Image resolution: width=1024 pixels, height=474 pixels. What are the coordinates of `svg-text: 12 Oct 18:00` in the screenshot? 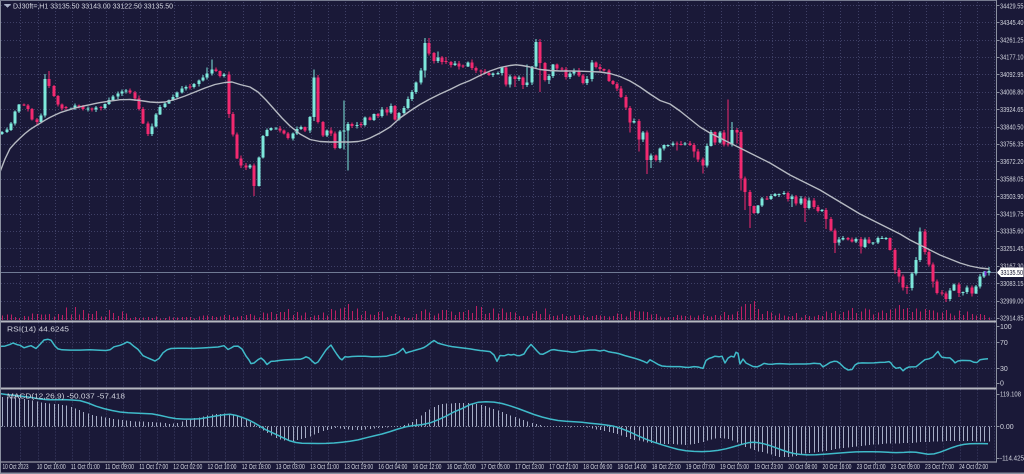 It's located at (256, 467).